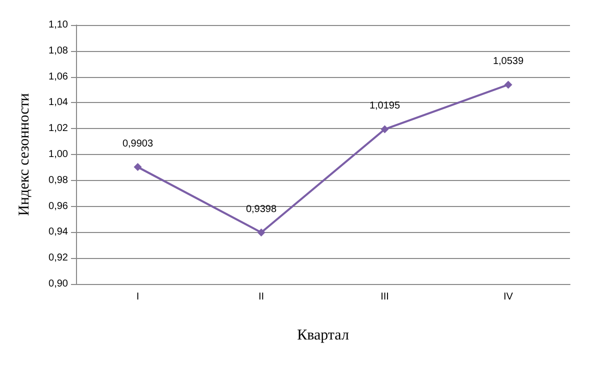 This screenshot has width=594, height=366. Describe the element at coordinates (261, 297) in the screenshot. I see `x-tick-label: II` at that location.